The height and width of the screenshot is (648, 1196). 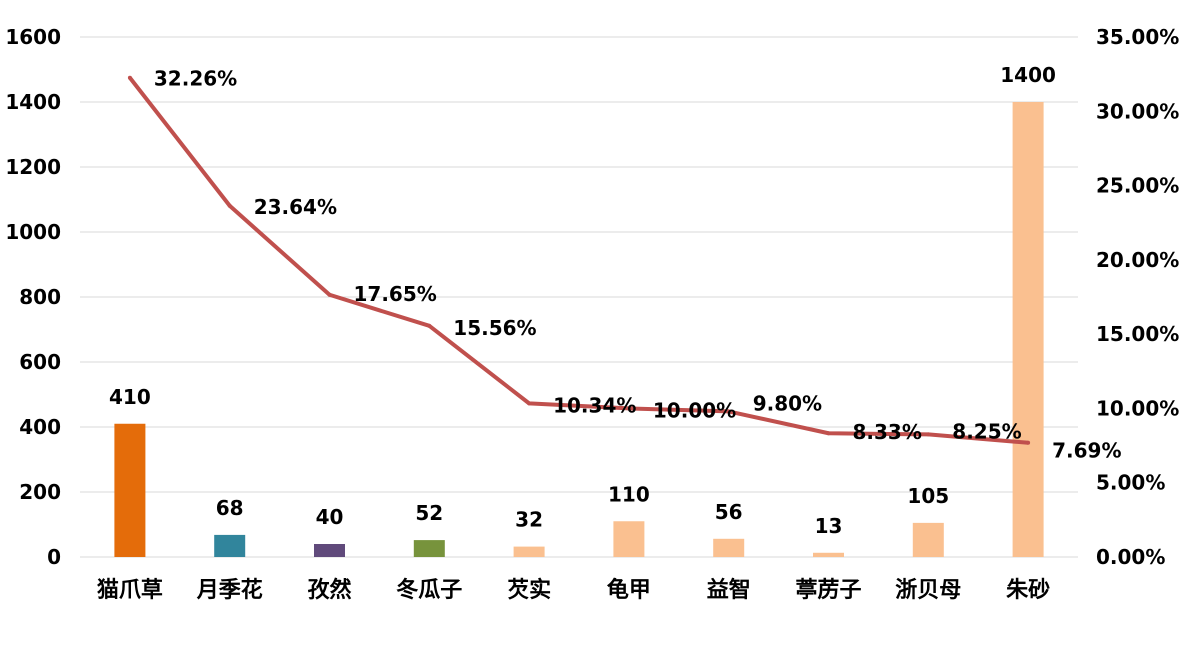 I want to click on line-value-label: 23.64%, so click(x=295, y=207).